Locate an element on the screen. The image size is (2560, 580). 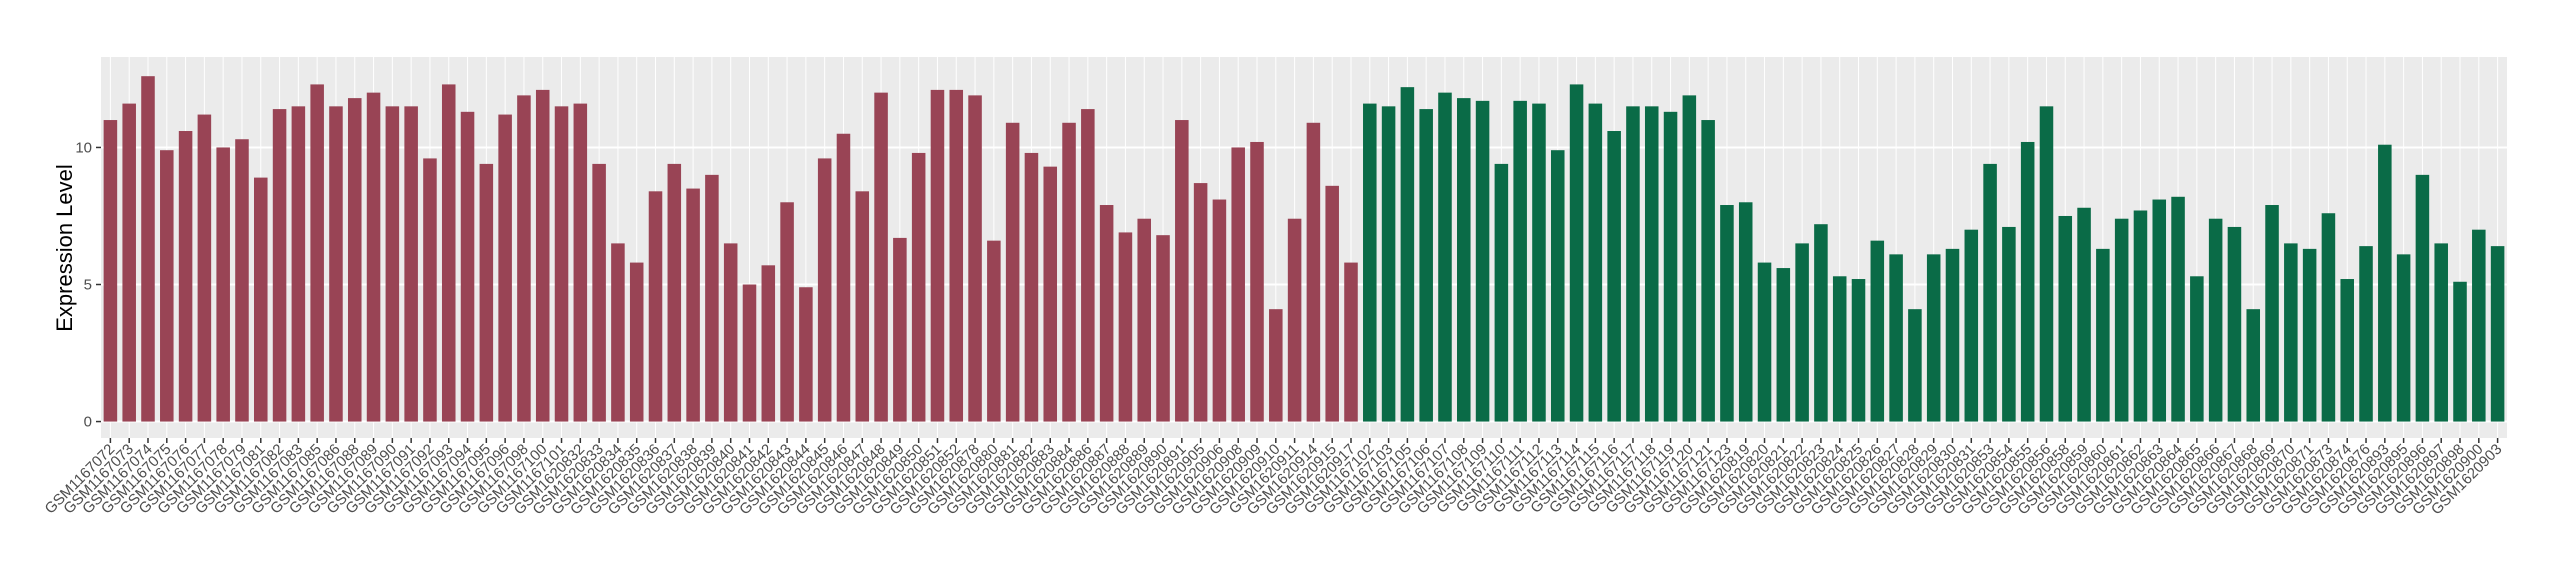
y-tick-label: 10 is located at coordinates (83, 147).